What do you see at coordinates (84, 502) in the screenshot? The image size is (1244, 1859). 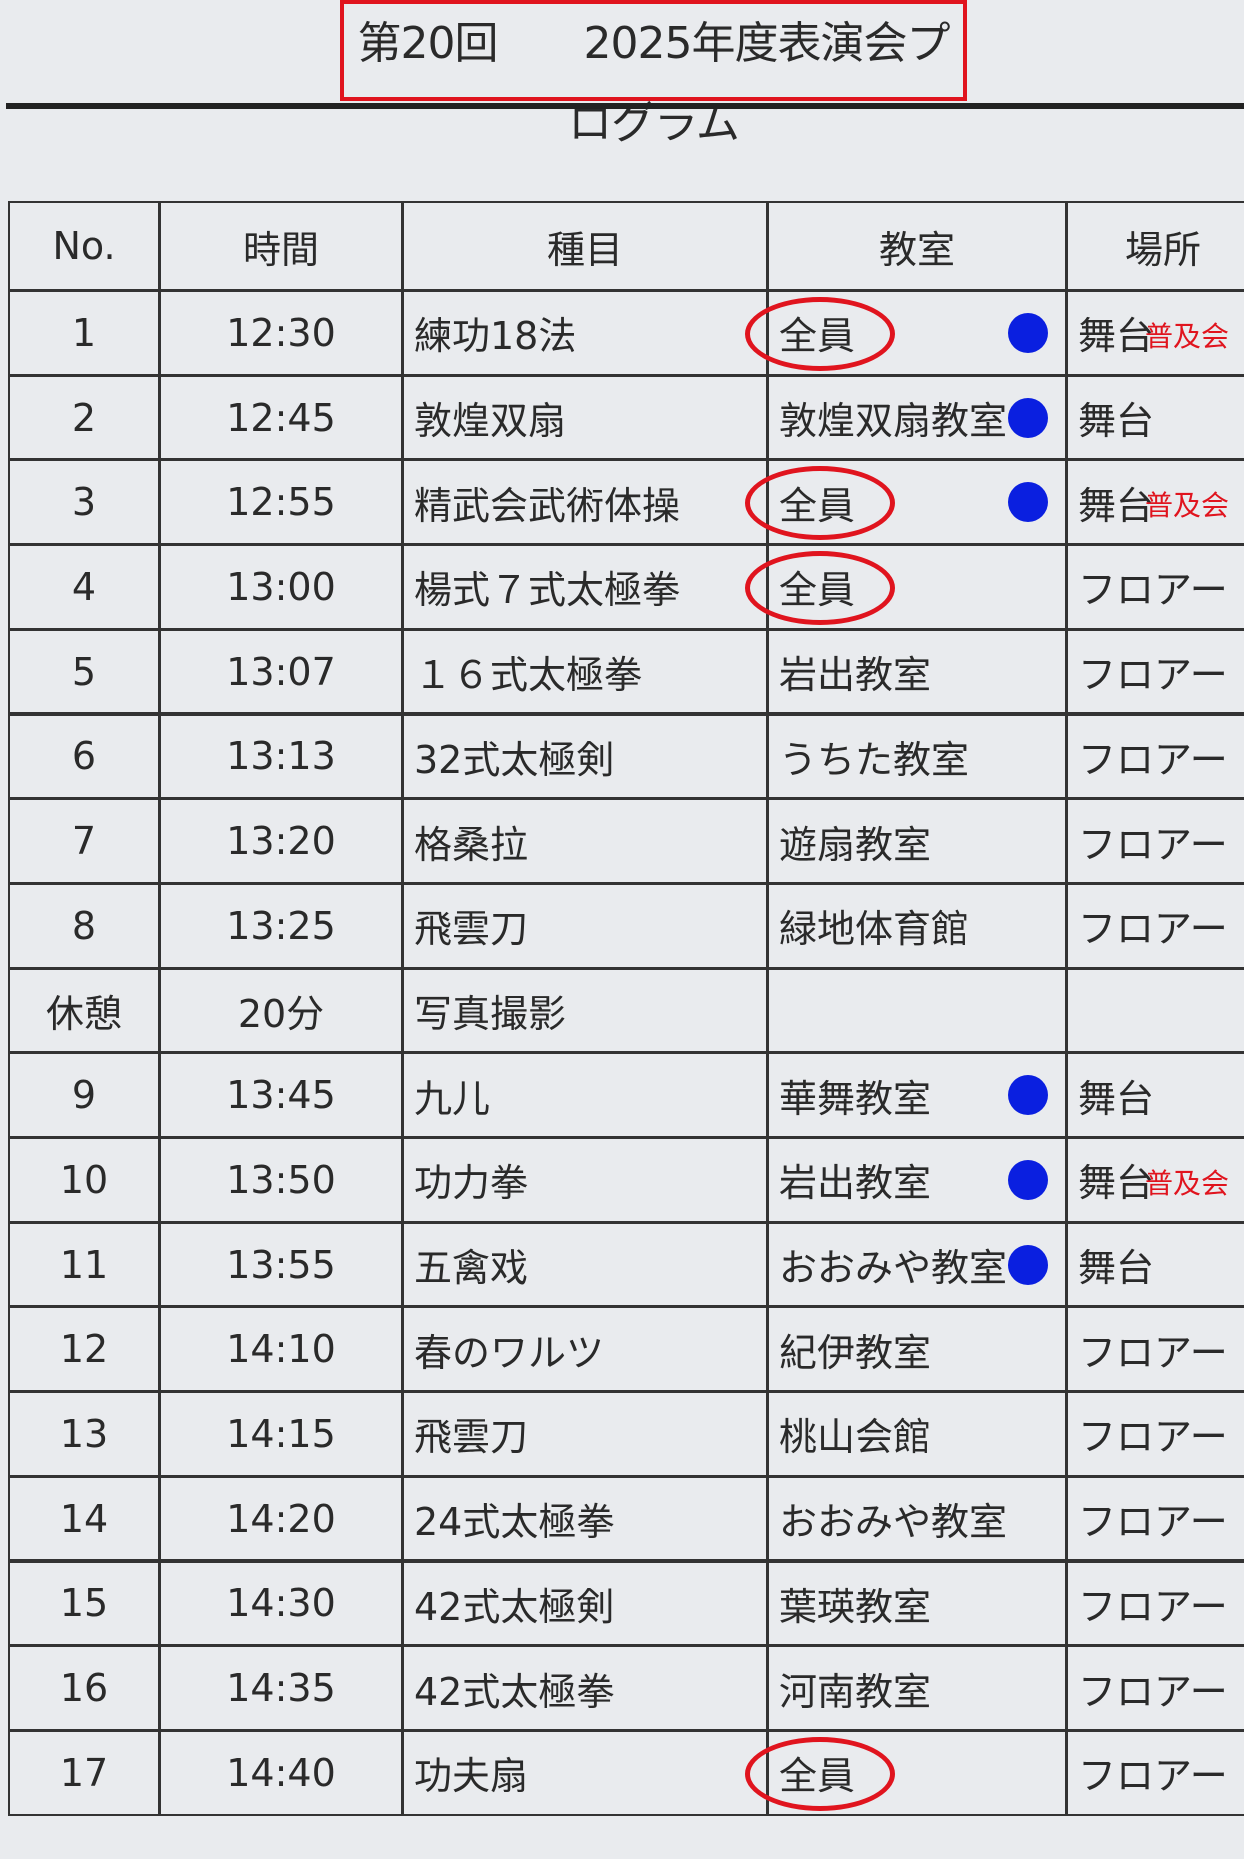 I see `cell-no: 3` at bounding box center [84, 502].